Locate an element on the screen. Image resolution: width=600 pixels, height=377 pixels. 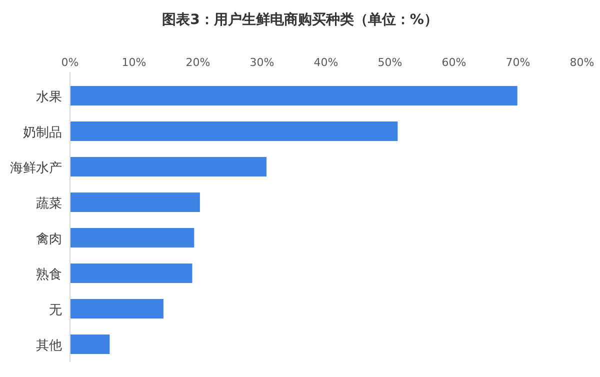
x-tick-label: 20% is located at coordinates (198, 62).